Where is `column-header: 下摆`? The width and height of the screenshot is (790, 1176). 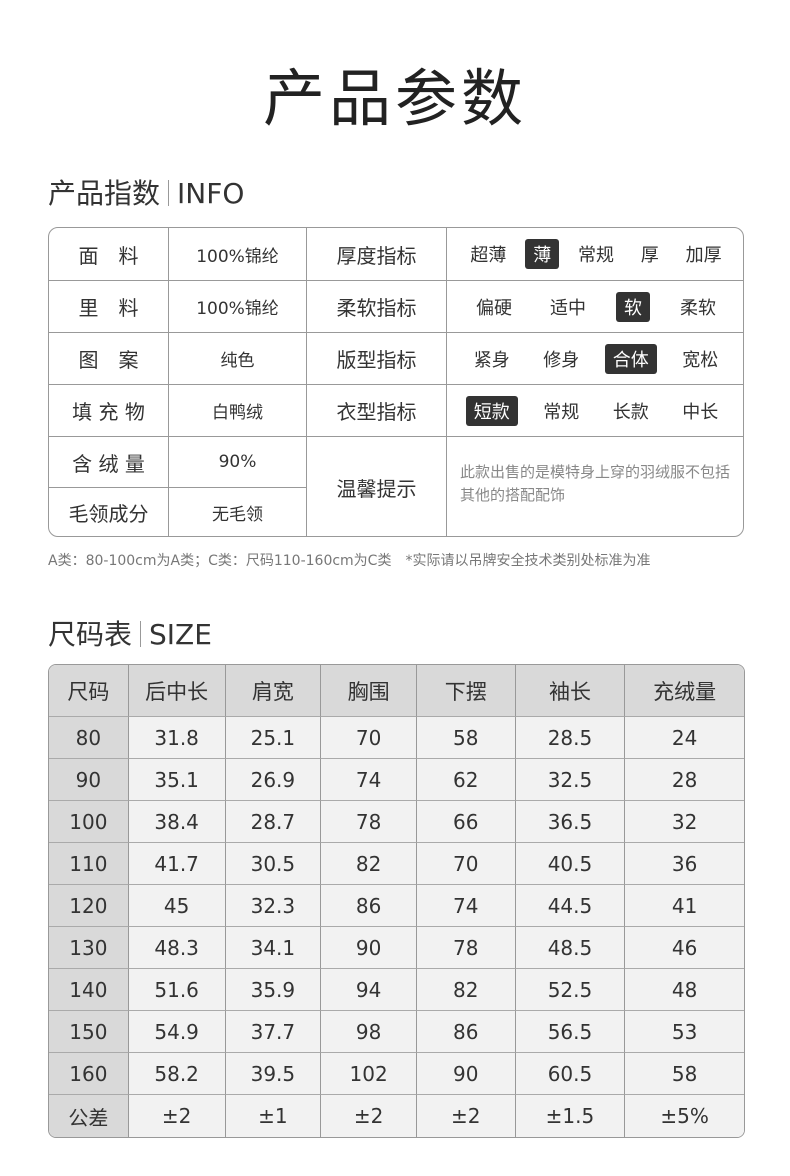
column-header: 下摆 is located at coordinates (466, 691).